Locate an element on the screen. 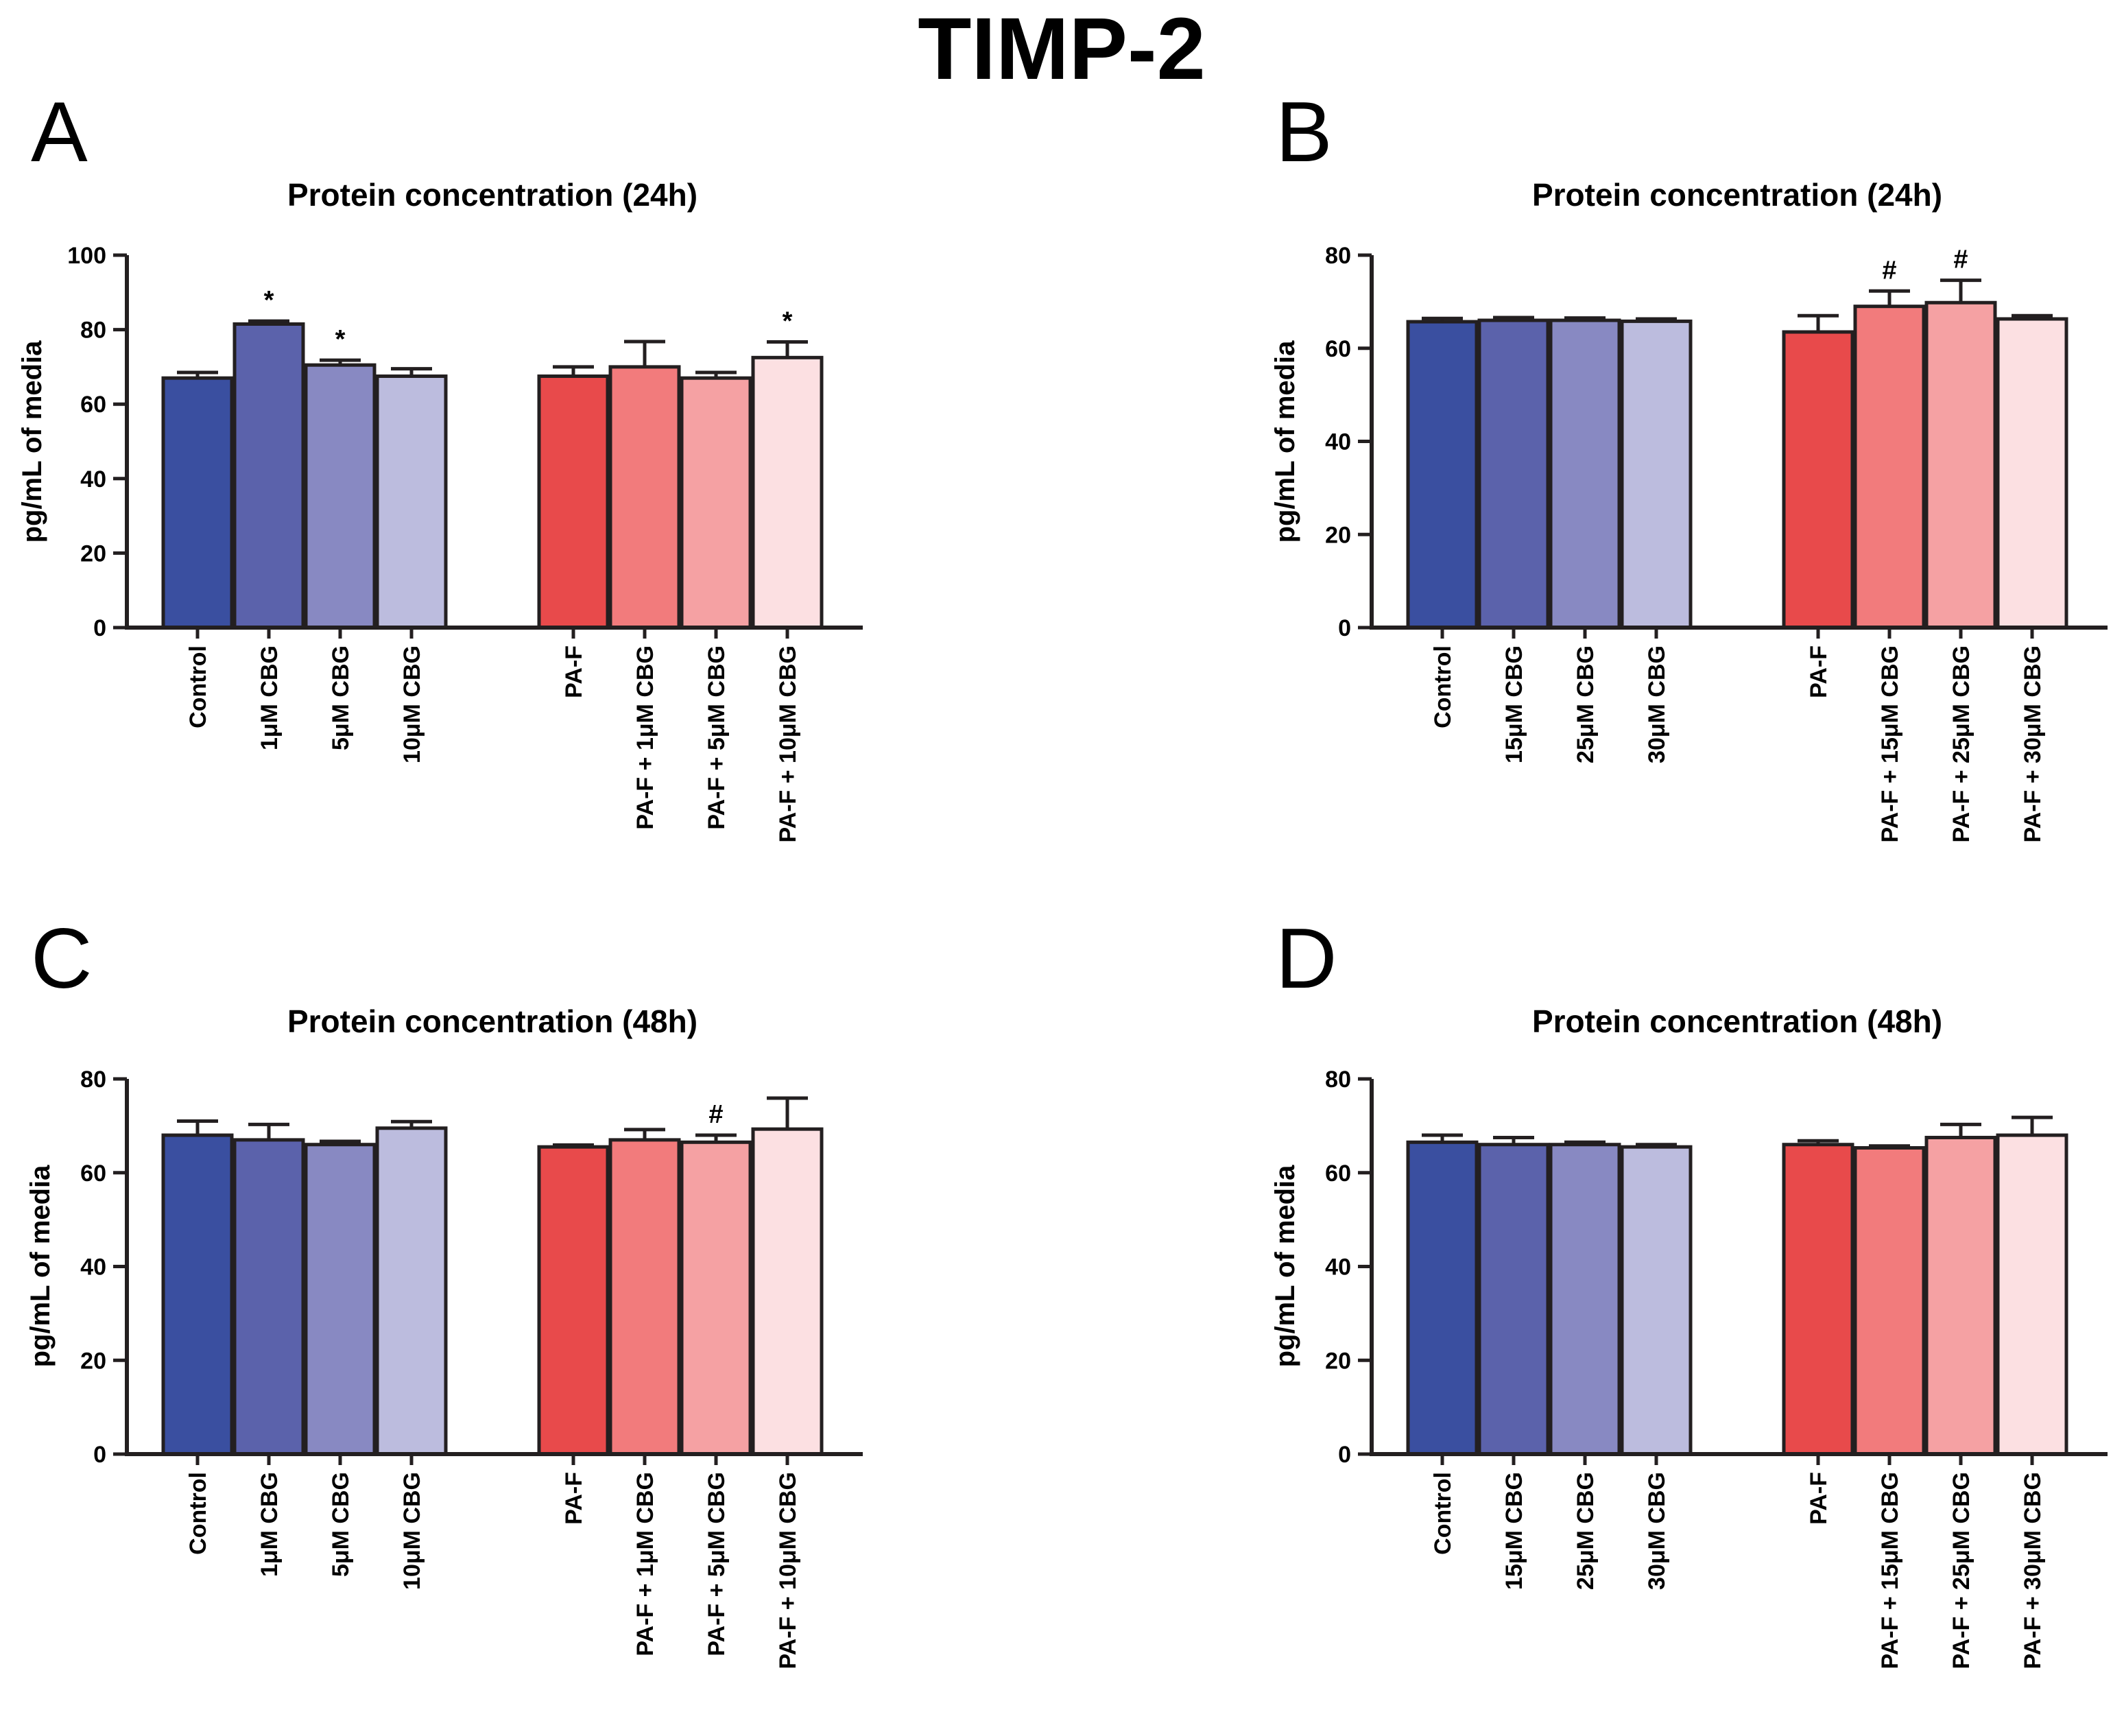 This screenshot has width=2124, height=1736. figure-title: TIMP-2 is located at coordinates (1062, 49).